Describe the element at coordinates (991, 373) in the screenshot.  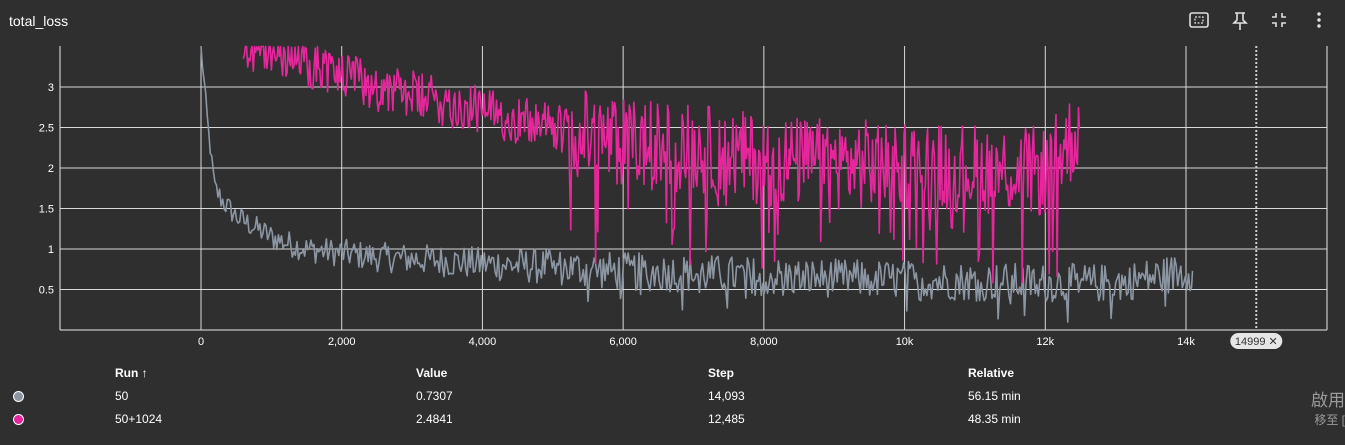
I see `header-relative: Relative` at that location.